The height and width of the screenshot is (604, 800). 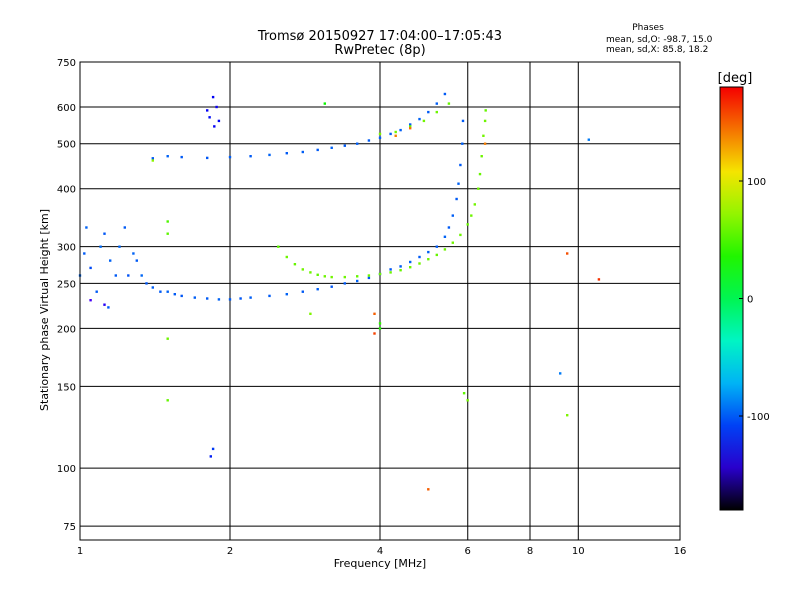 What do you see at coordinates (66, 329) in the screenshot?
I see `y-tick-label: 200` at bounding box center [66, 329].